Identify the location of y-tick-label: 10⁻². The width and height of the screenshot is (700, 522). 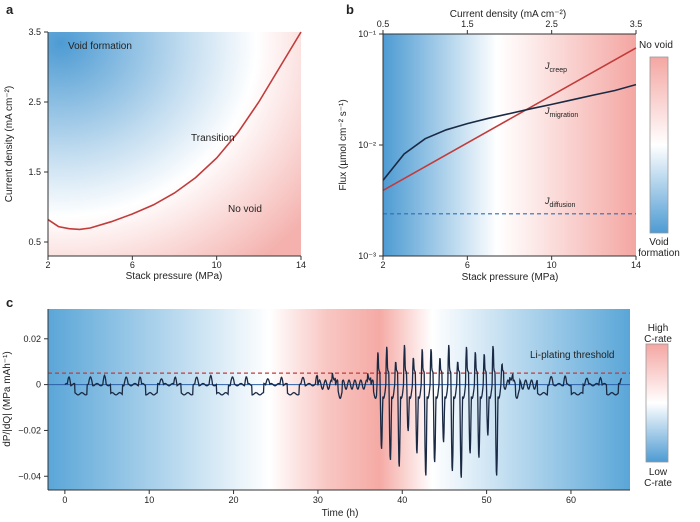
(367, 145).